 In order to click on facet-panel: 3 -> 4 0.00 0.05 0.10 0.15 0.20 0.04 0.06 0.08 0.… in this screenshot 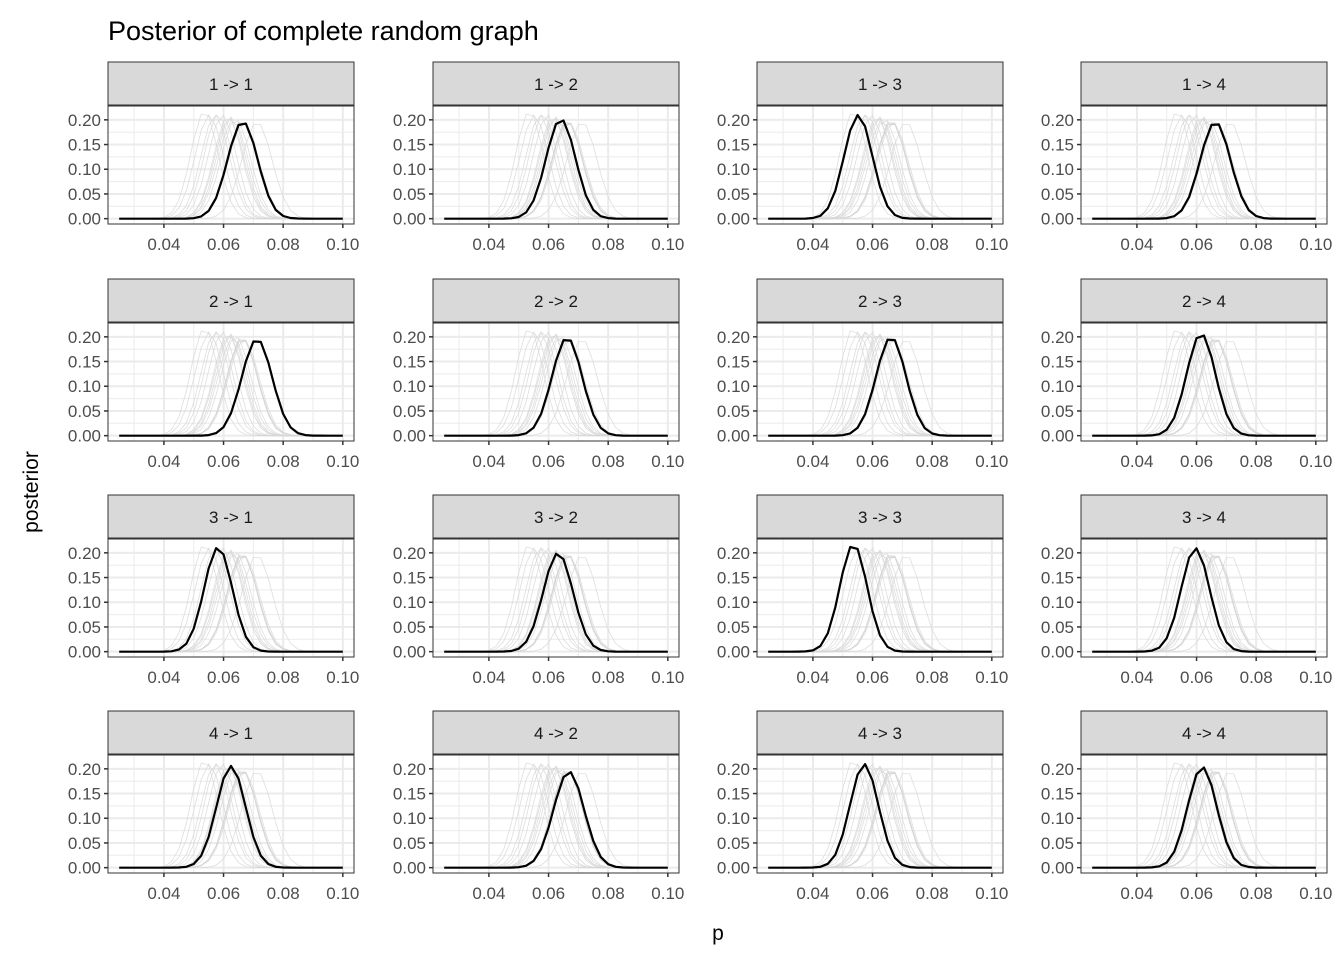, I will do `click(1186, 590)`.